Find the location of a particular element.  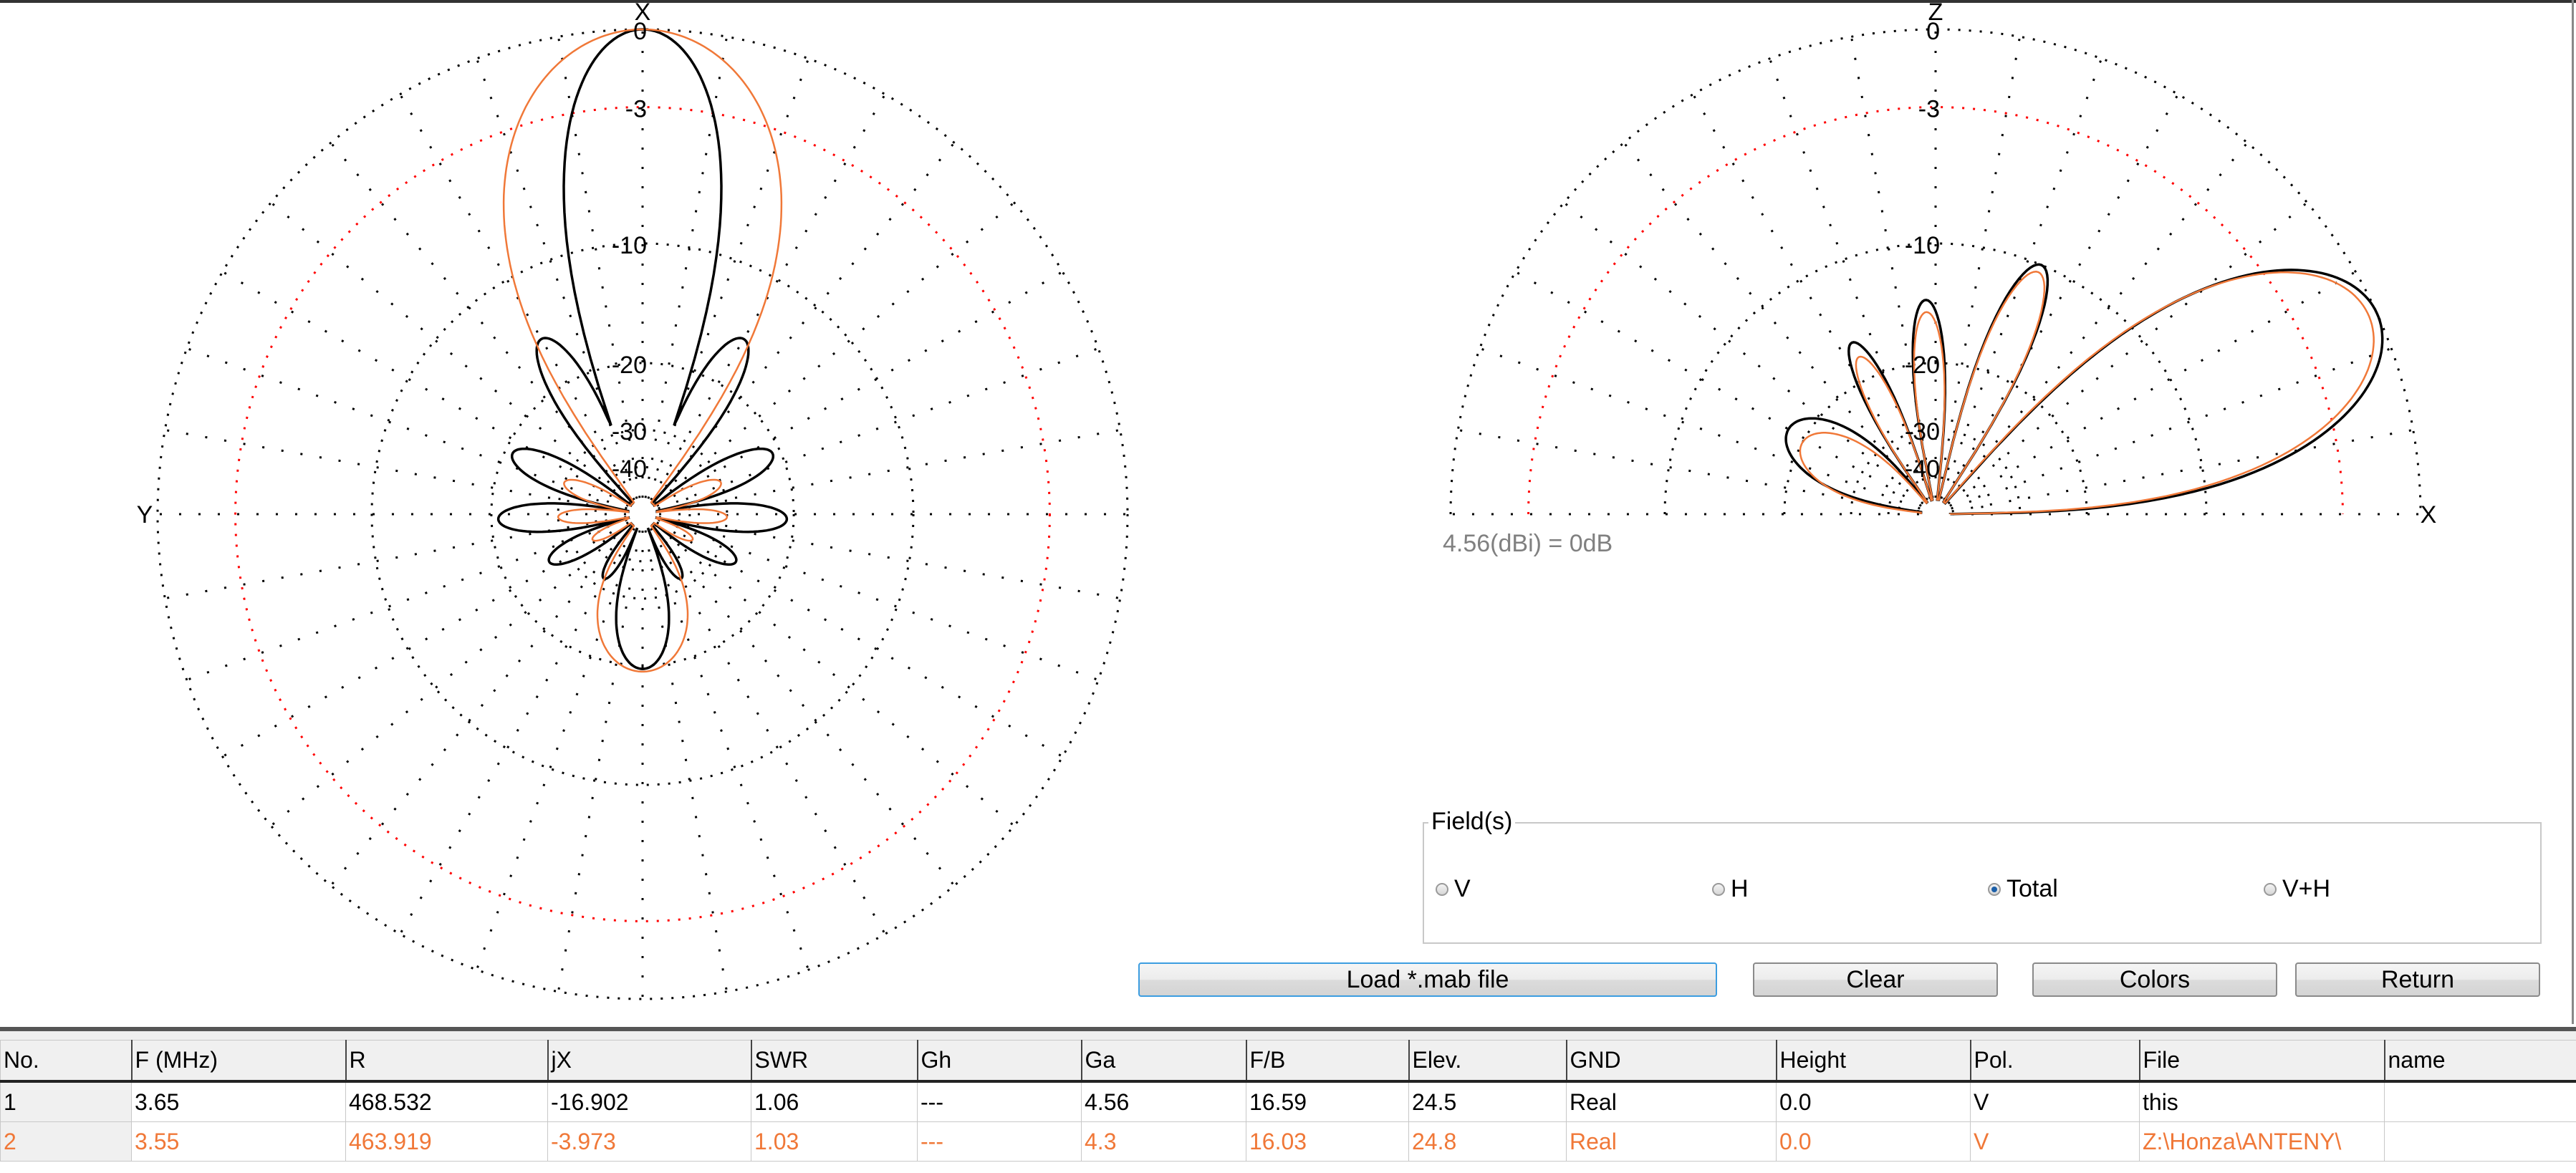

fields-group is located at coordinates (1982, 883).